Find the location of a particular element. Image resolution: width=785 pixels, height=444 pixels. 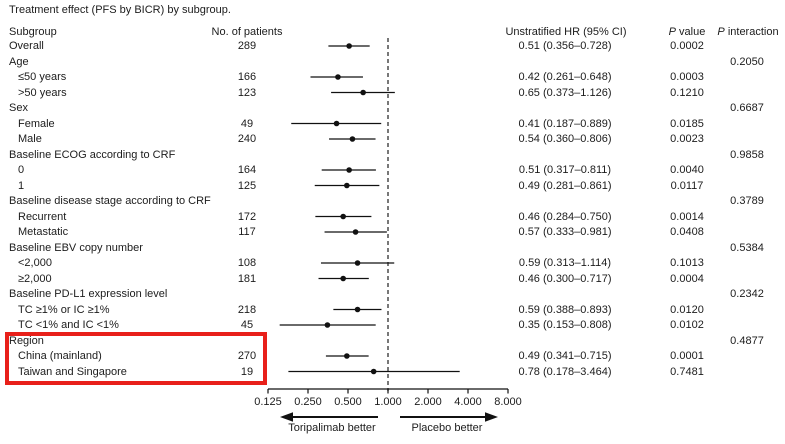

row-p-interaction: 0.2050 is located at coordinates (747, 61).